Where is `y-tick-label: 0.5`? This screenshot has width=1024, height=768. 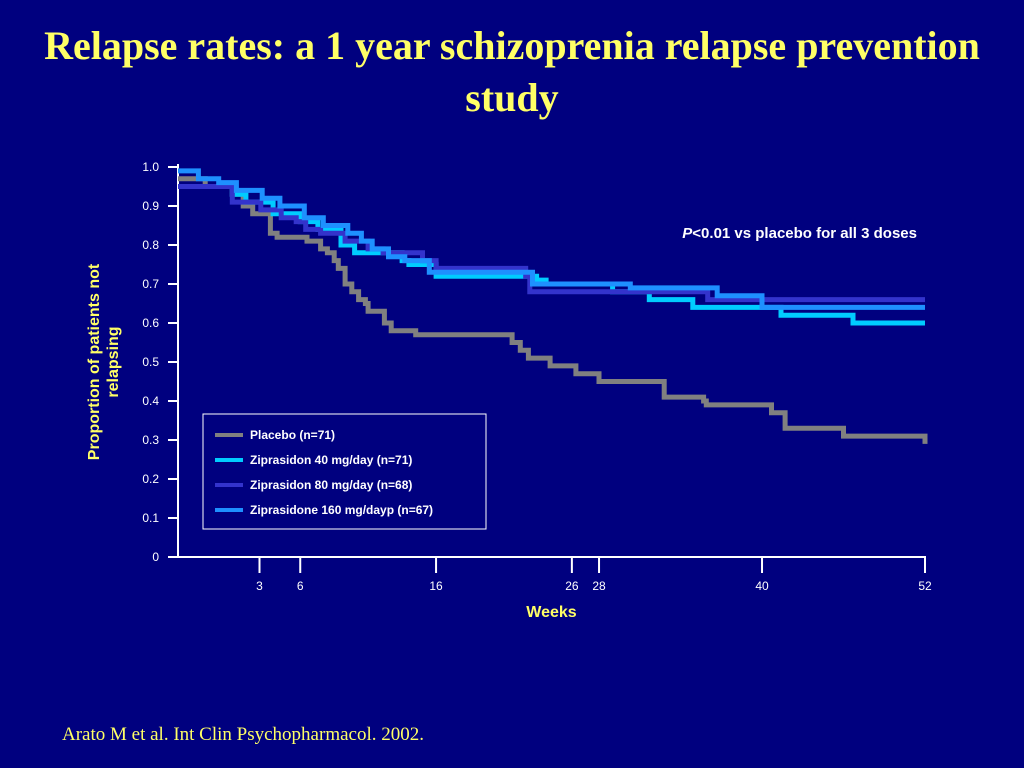 y-tick-label: 0.5 is located at coordinates (150, 362).